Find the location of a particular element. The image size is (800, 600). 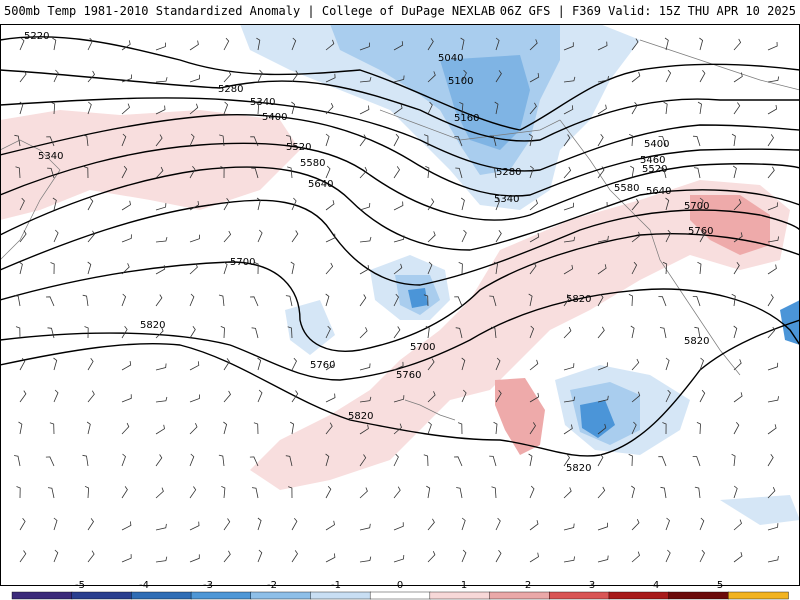

contour-label: 5280 is located at coordinates (508, 172).